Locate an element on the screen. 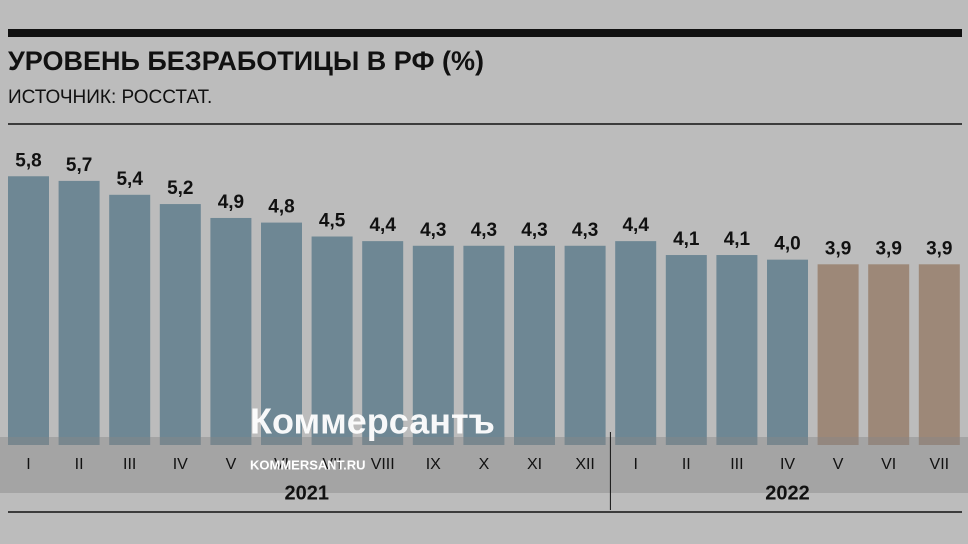 The height and width of the screenshot is (544, 968). chart-title: УРОВЕНЬ БЕЗРАБОТИЦЫ В РФ (%) is located at coordinates (246, 61).